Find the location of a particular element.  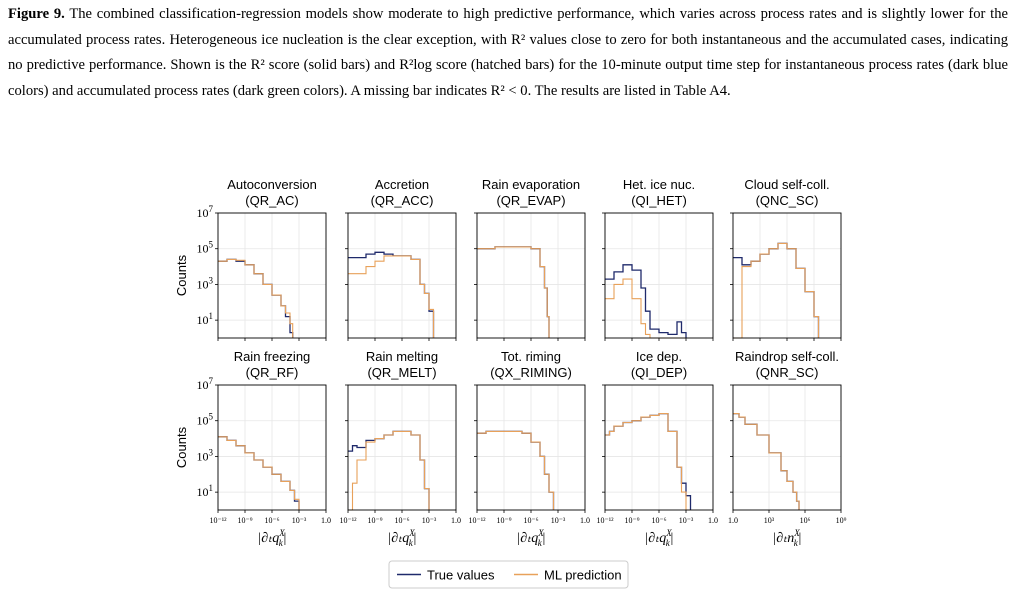

panel-subtitle: (QR_MELT) is located at coordinates (401, 372).